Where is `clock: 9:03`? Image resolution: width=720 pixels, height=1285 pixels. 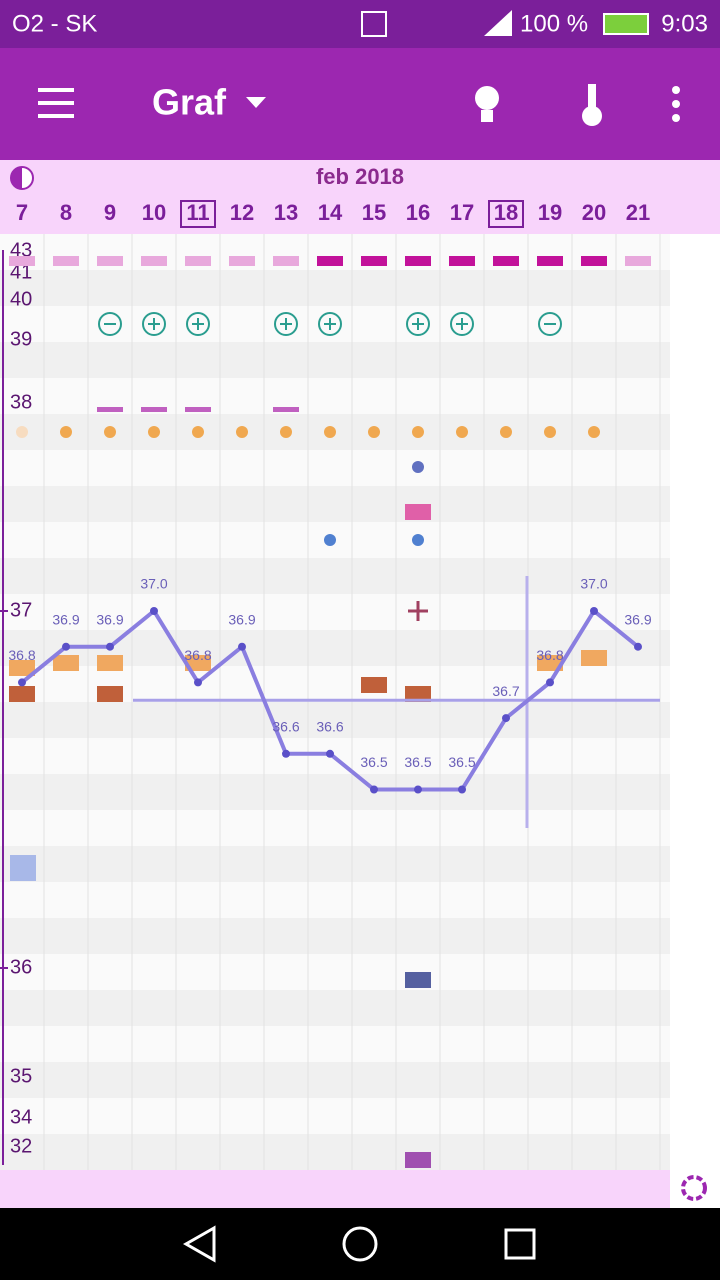
clock: 9:03 is located at coordinates (684, 23).